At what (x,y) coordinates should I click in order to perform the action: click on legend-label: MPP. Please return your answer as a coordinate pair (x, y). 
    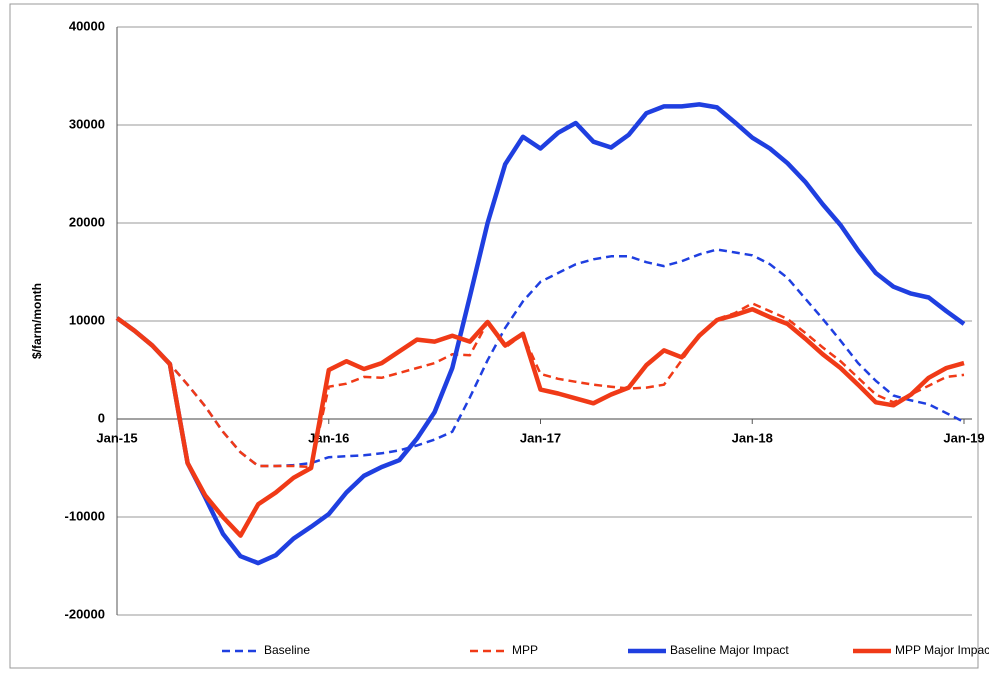
    Looking at the image, I should click on (525, 650).